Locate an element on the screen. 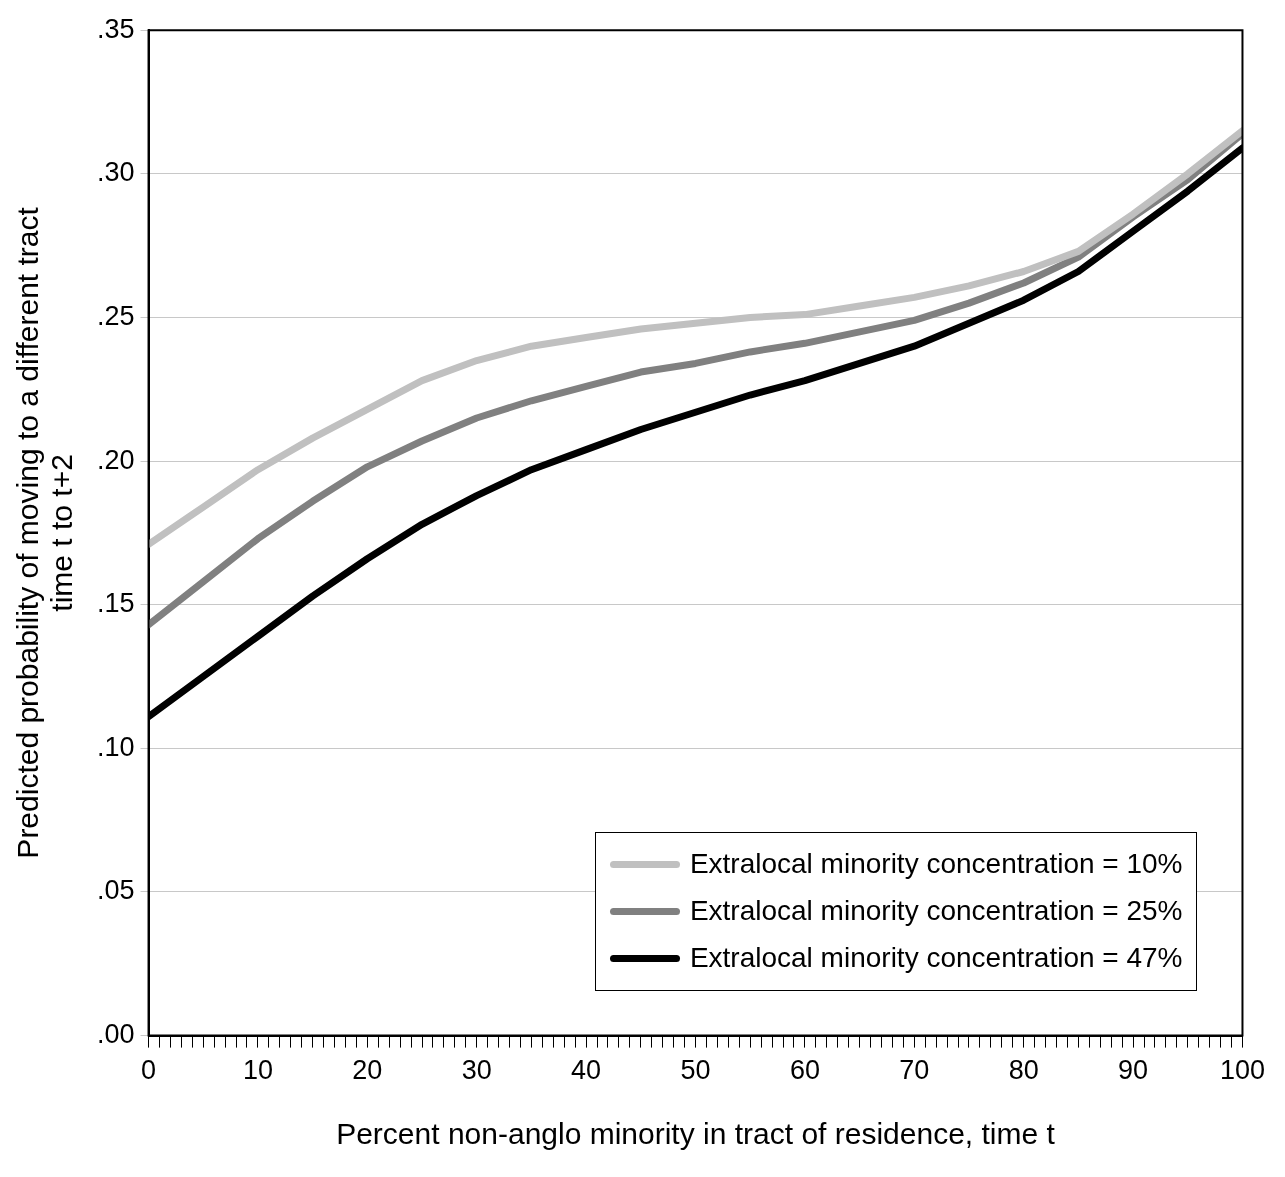  y-tick-label: .20 is located at coordinates (115, 459).